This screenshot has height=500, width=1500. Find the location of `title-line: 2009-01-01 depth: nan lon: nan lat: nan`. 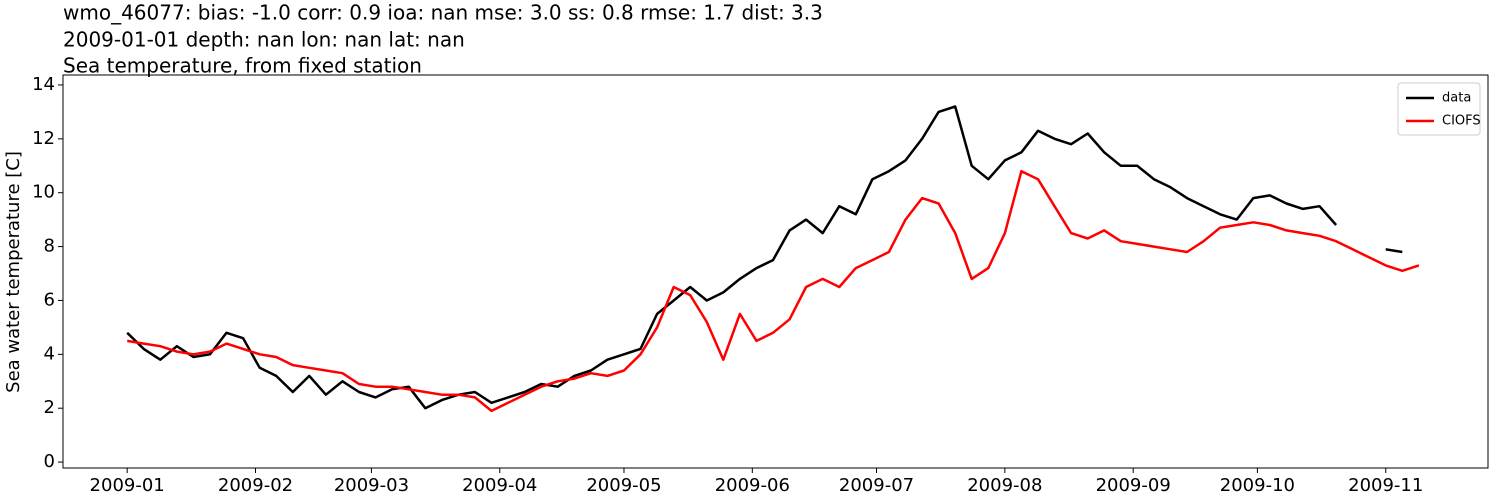

title-line: 2009-01-01 depth: nan lon: nan lat: nan is located at coordinates (264, 40).